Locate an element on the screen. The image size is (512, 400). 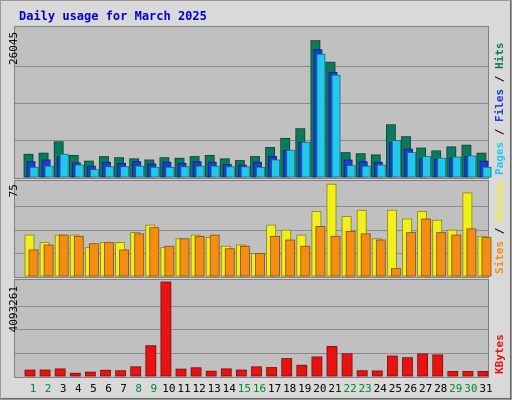
panel-1-series-label: Pages / Files / Hits is located at coordinates (499, 109).